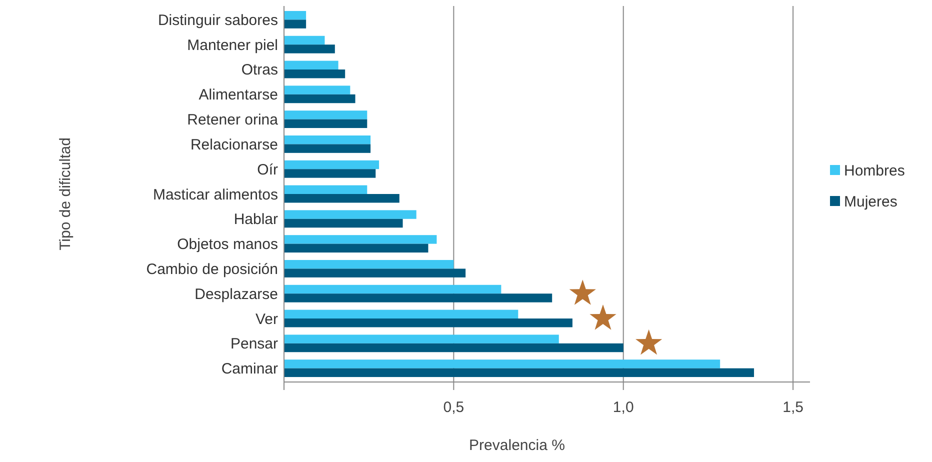  I want to click on y-tick-label: Distinguir sabores, so click(218, 20).